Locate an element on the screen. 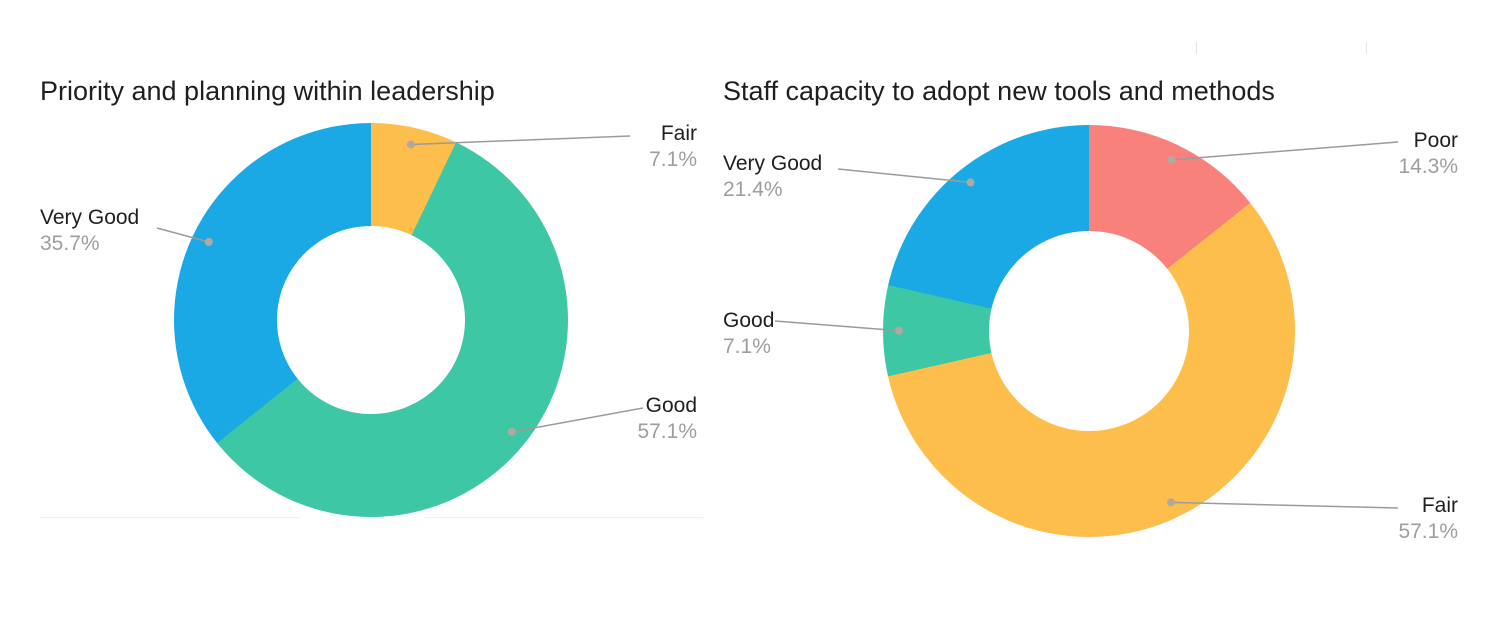 This screenshot has height=628, width=1510. chart1-label-fair: Fair 7.1% is located at coordinates (673, 147).